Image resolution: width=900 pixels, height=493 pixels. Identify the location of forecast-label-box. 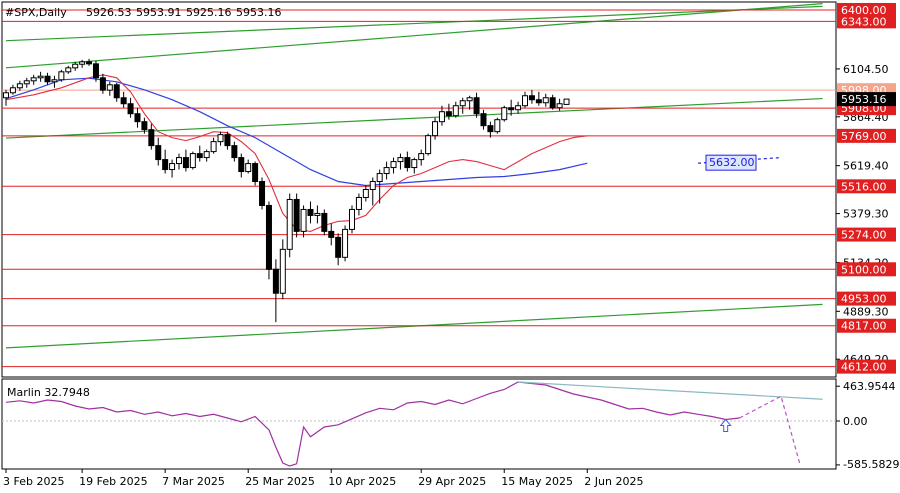
(731, 162).